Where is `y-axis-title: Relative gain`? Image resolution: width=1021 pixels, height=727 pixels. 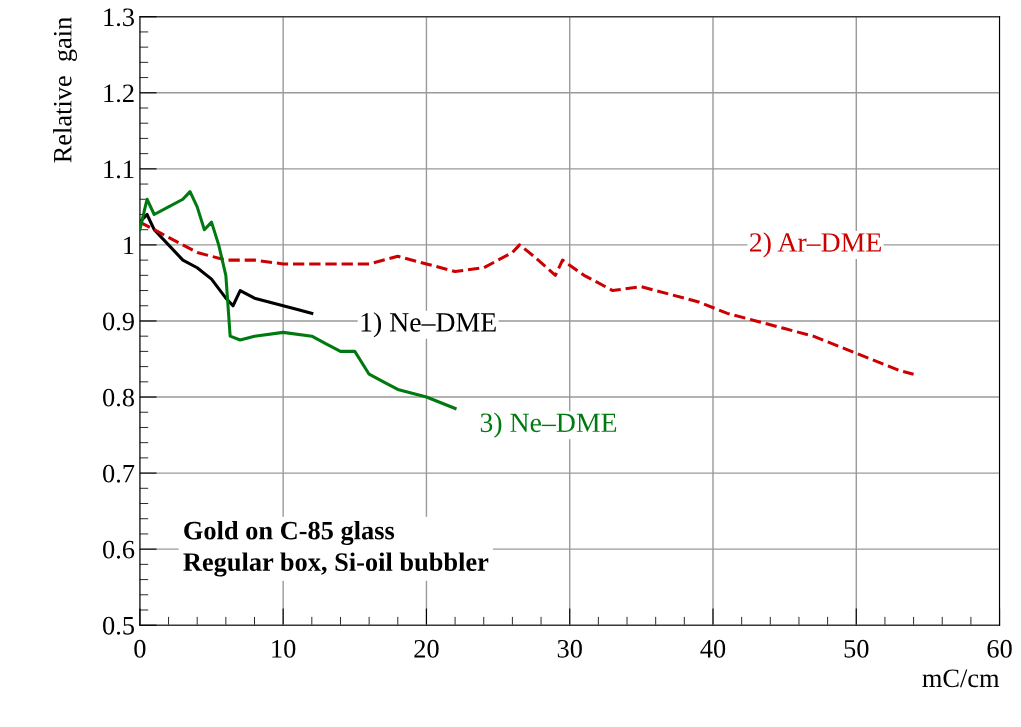
y-axis-title: Relative gain is located at coordinates (65, 90).